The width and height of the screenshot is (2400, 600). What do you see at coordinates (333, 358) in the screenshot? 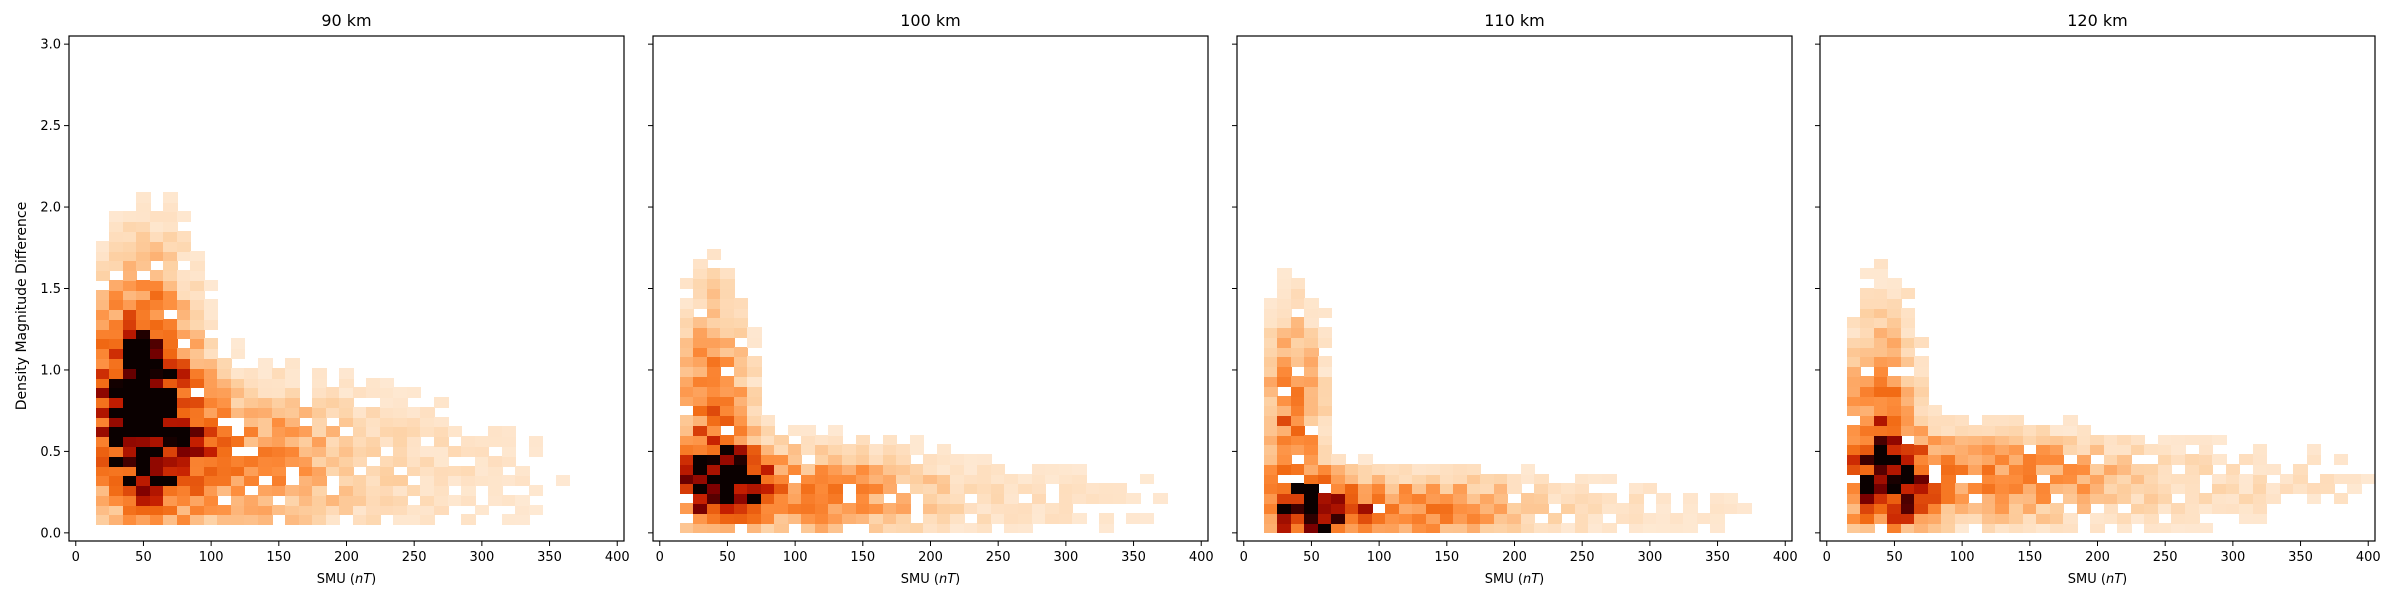
I see `heatmap-cells` at bounding box center [333, 358].